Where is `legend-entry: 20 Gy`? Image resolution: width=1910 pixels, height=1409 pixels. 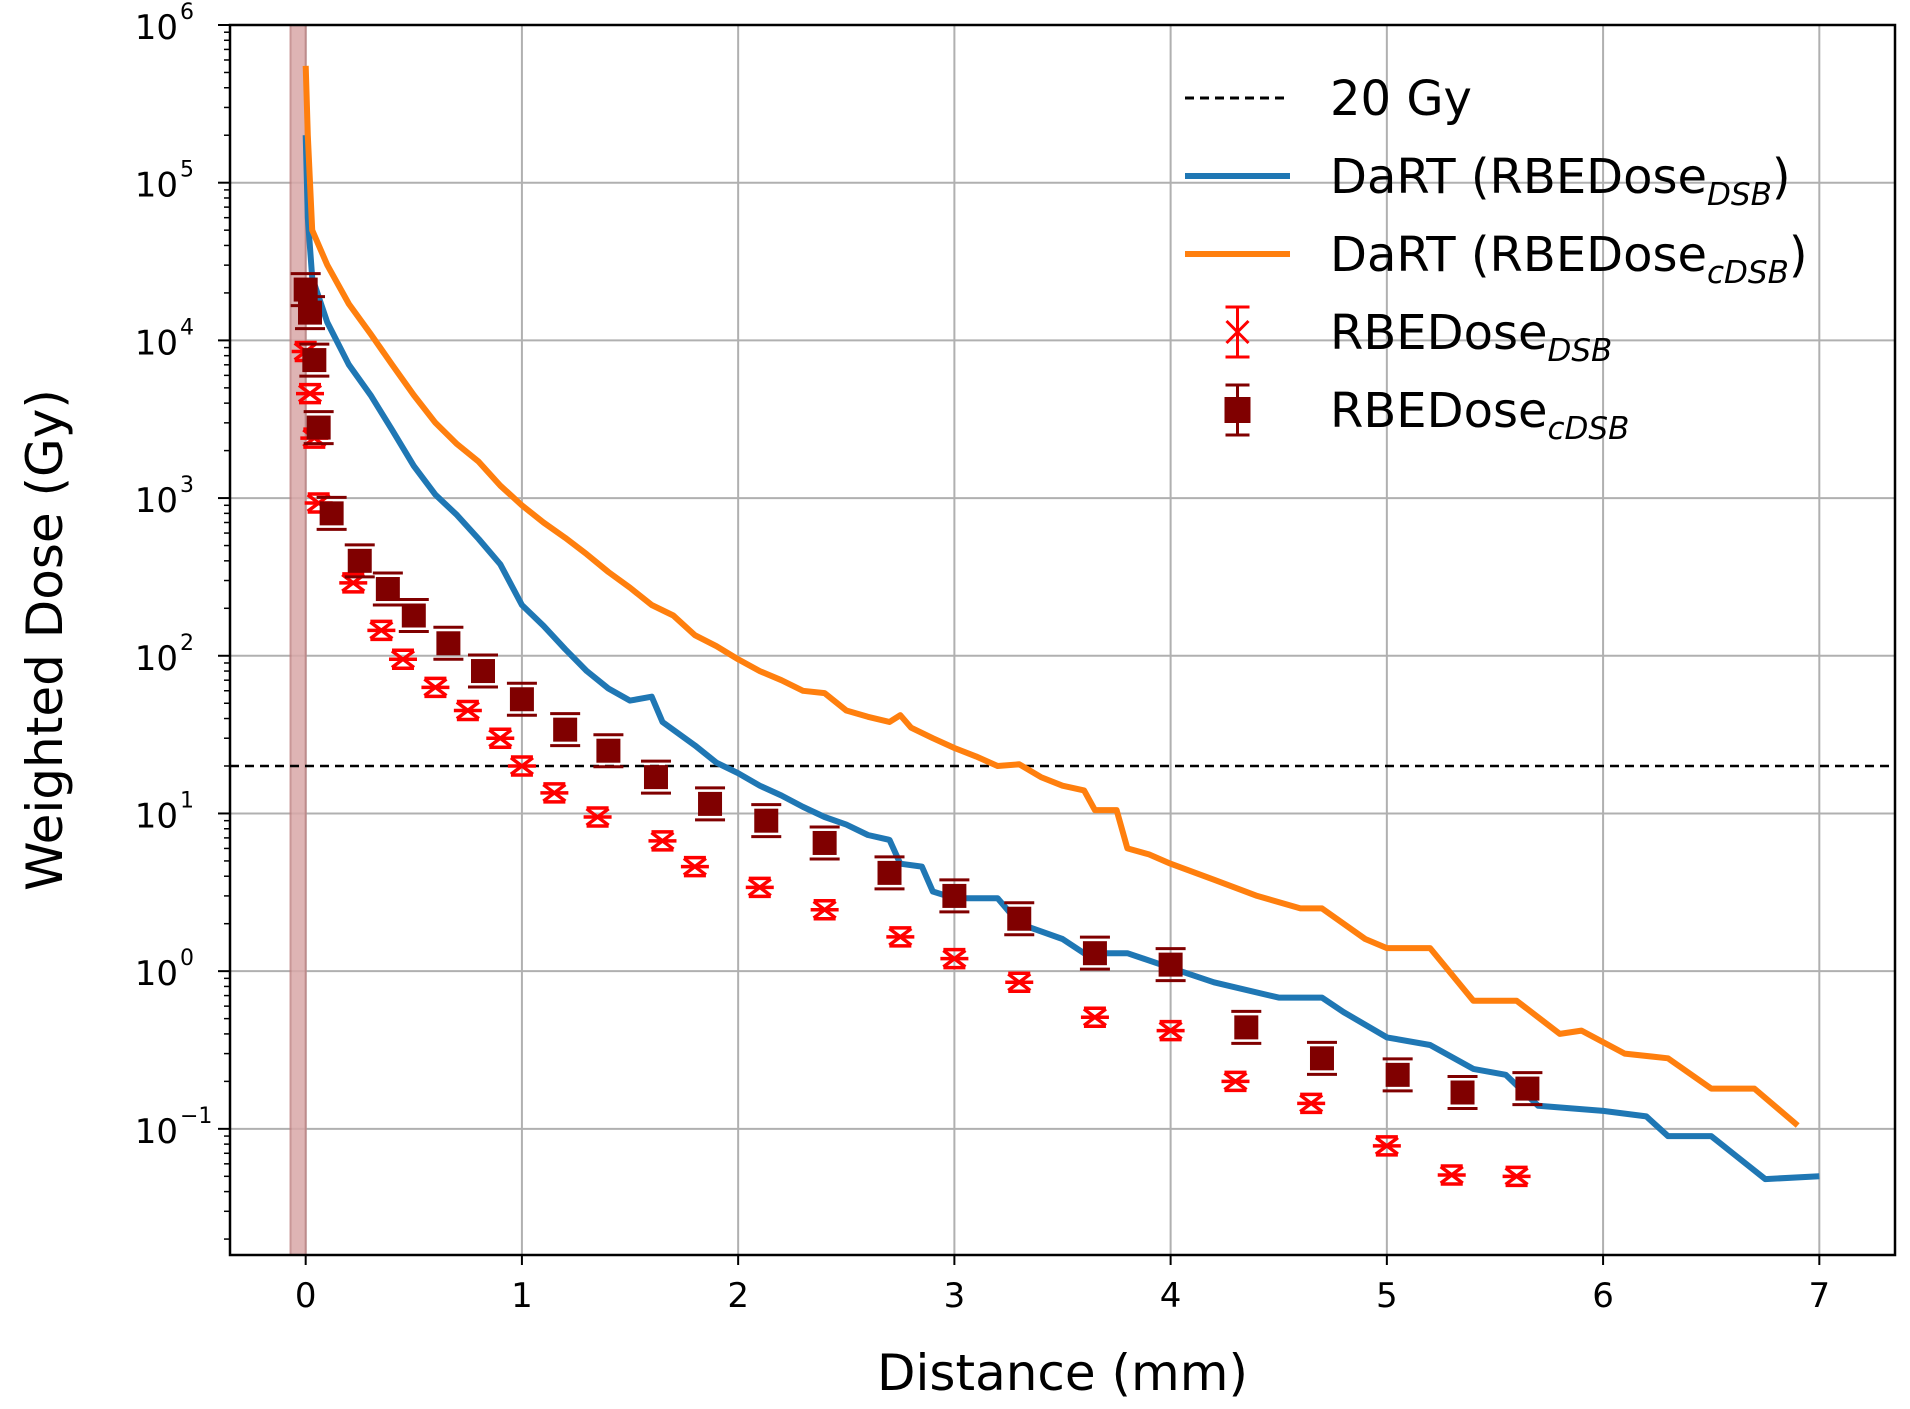
legend-entry: 20 Gy is located at coordinates (1328, 99).